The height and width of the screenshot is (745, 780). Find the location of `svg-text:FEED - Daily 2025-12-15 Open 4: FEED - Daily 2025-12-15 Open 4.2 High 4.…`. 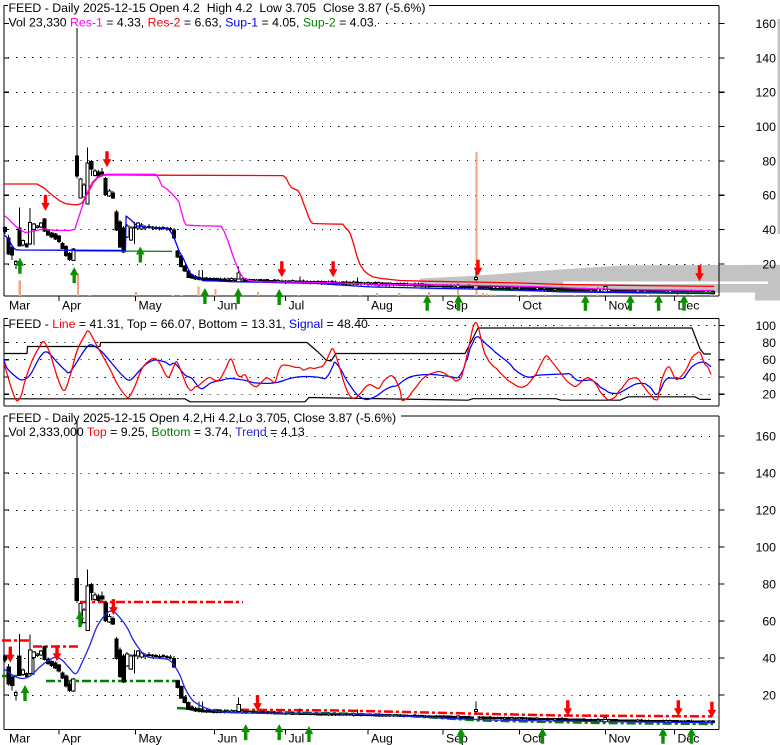

svg-text:FEED - Daily 2025-12-15 Open 4: FEED - Daily 2025-12-15 Open 4.2 High 4.… is located at coordinates (217, 8).